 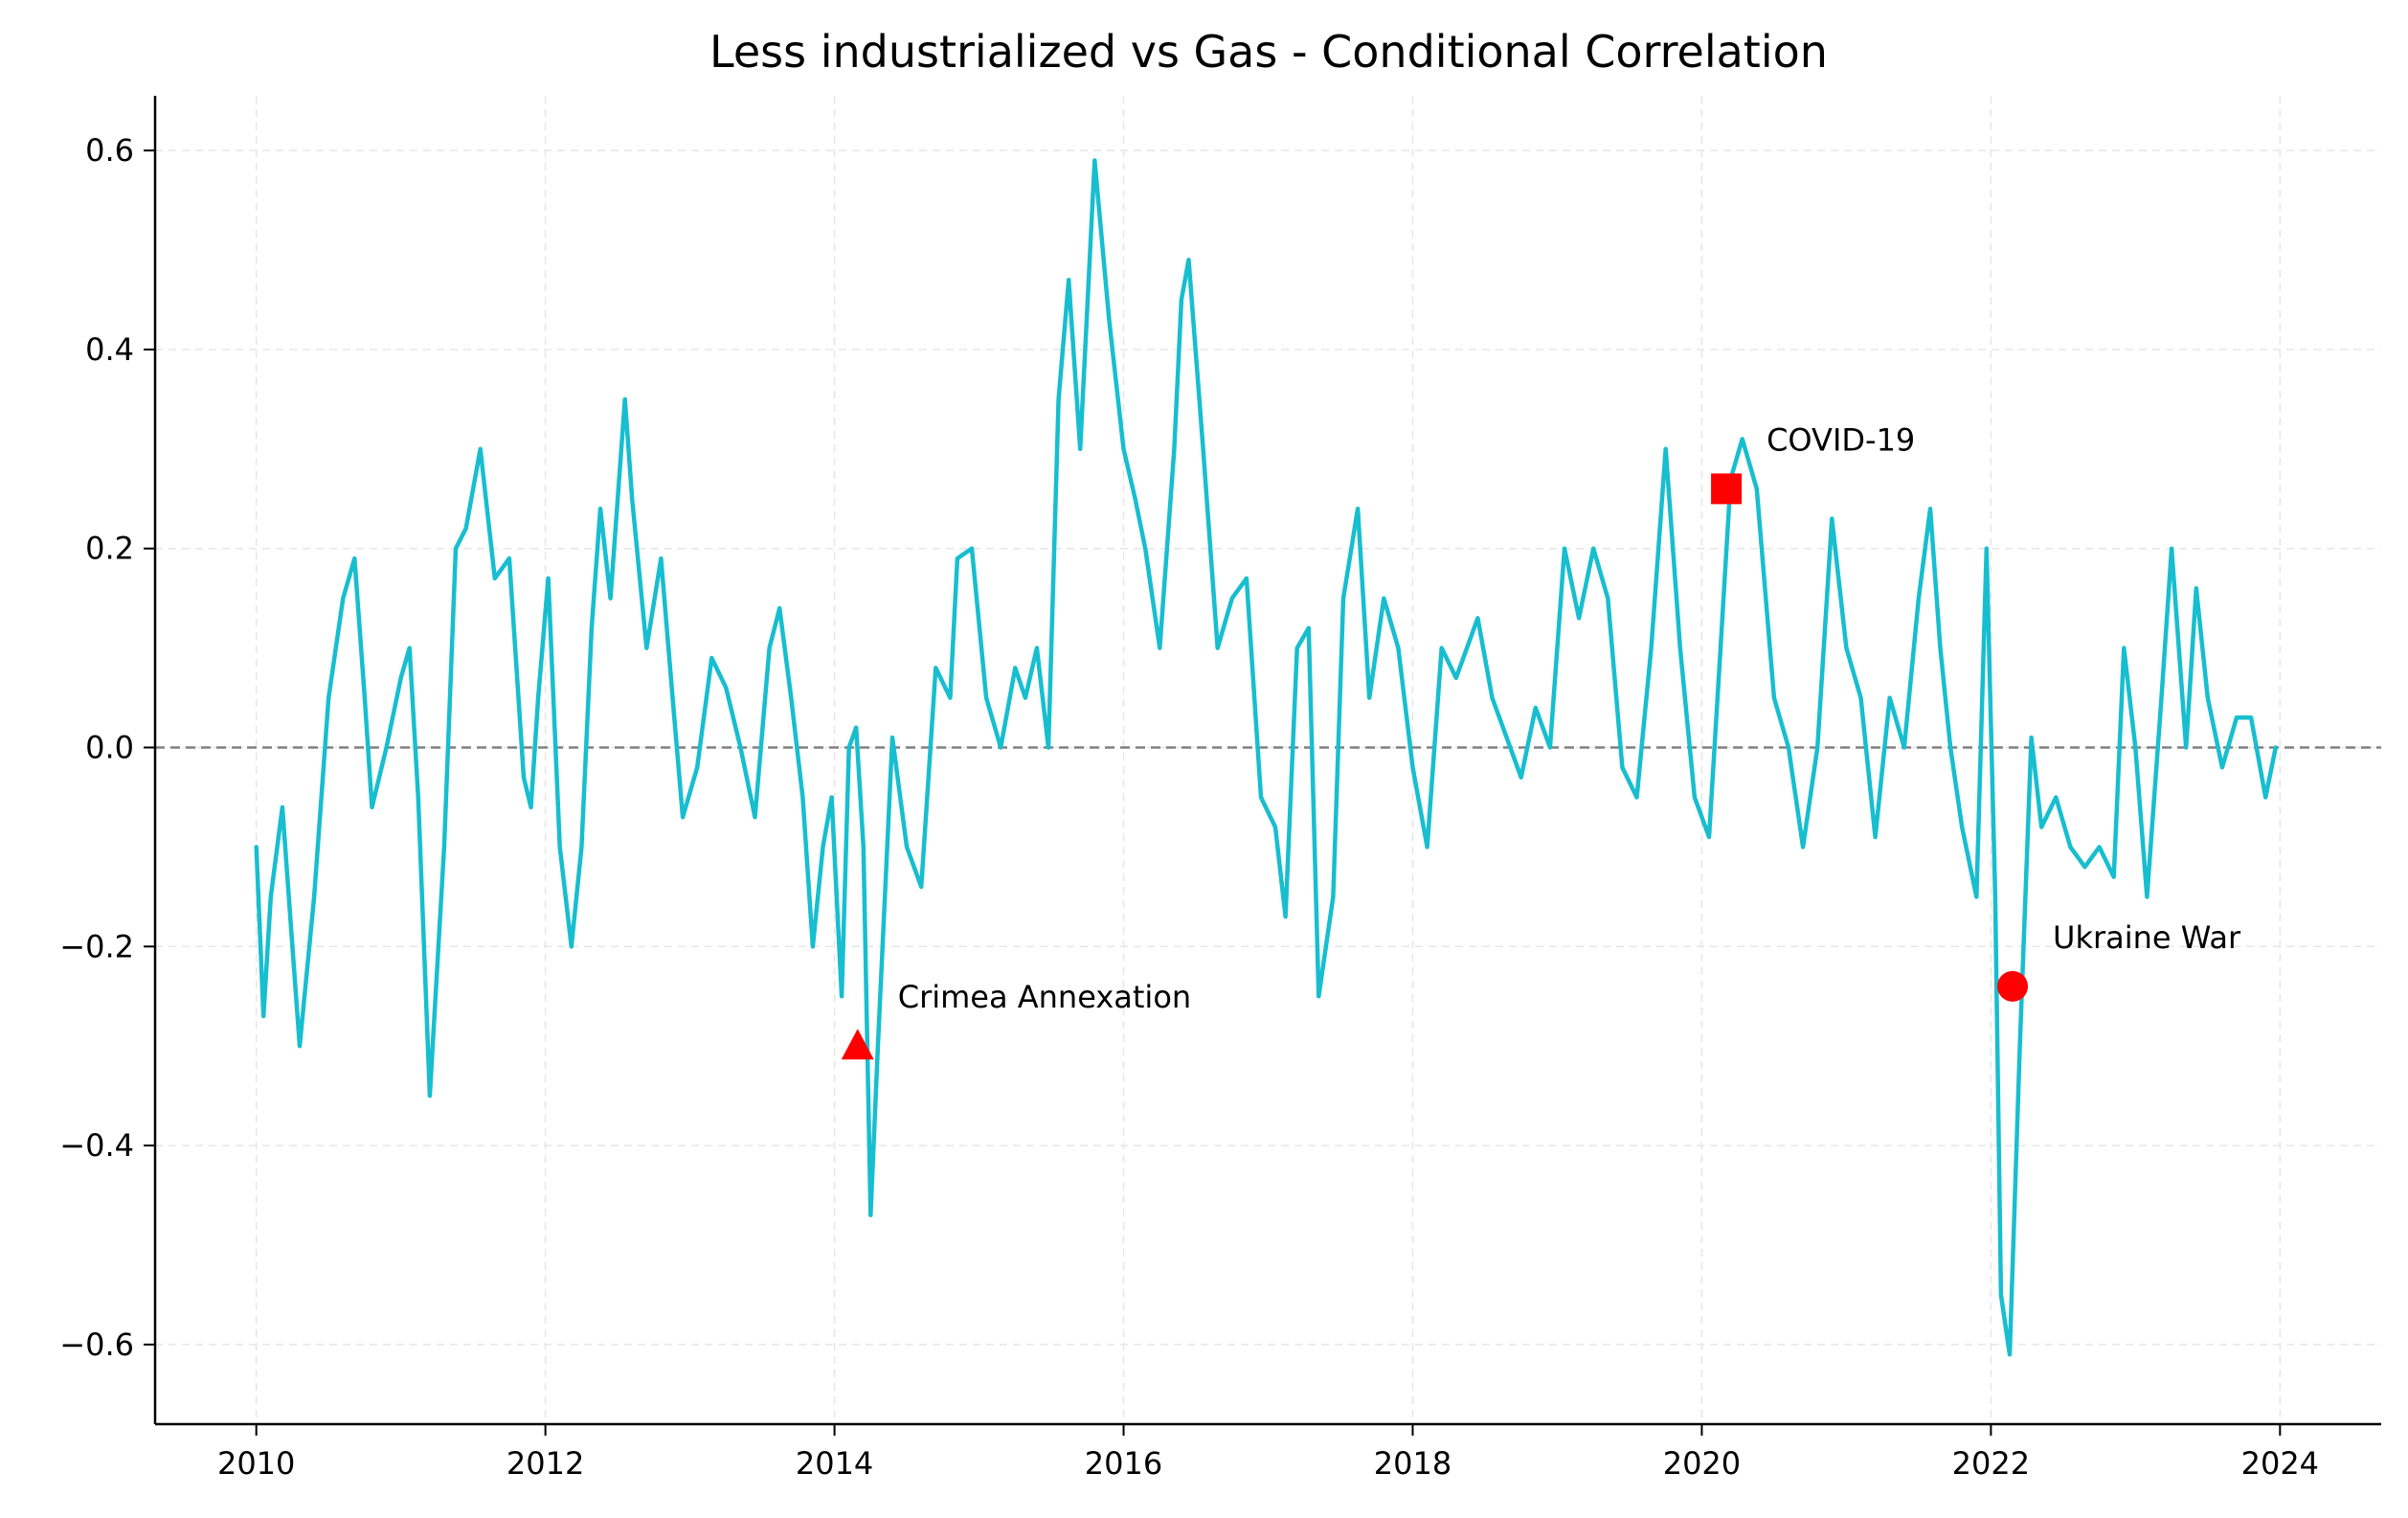 I want to click on y-axis-ticks: −0.6 −0.4 −0.2 0.0 0.2 0.4 0.6, so click(x=107, y=747).